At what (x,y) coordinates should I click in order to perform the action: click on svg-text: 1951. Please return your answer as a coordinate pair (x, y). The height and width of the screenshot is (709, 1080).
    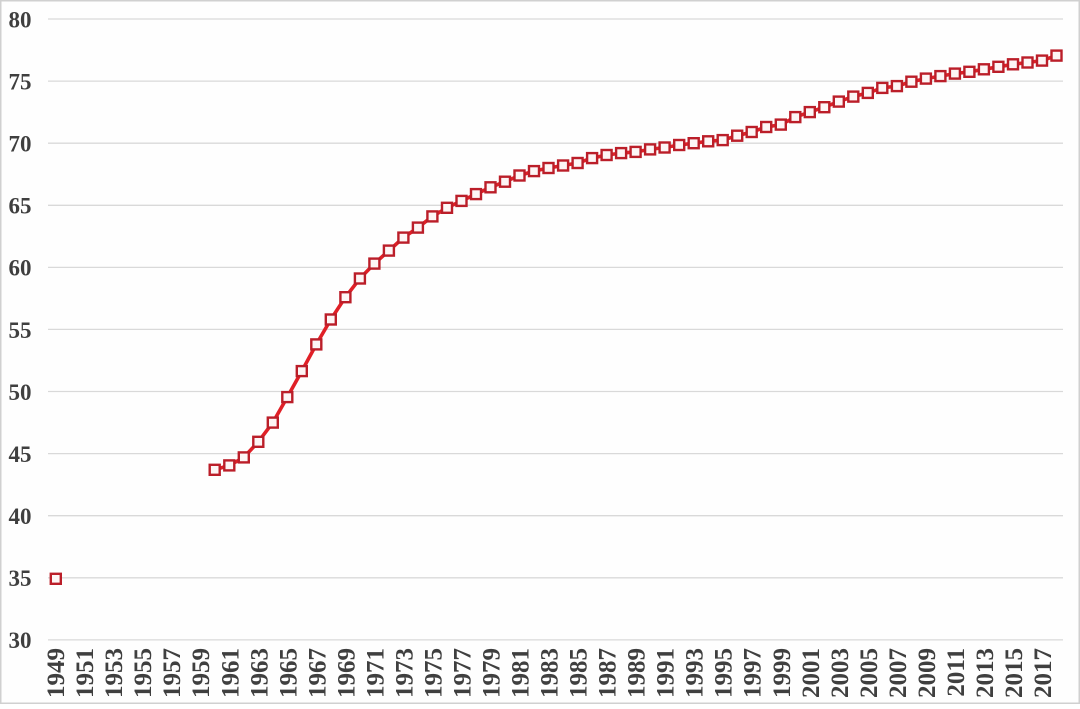
    Looking at the image, I should click on (85, 673).